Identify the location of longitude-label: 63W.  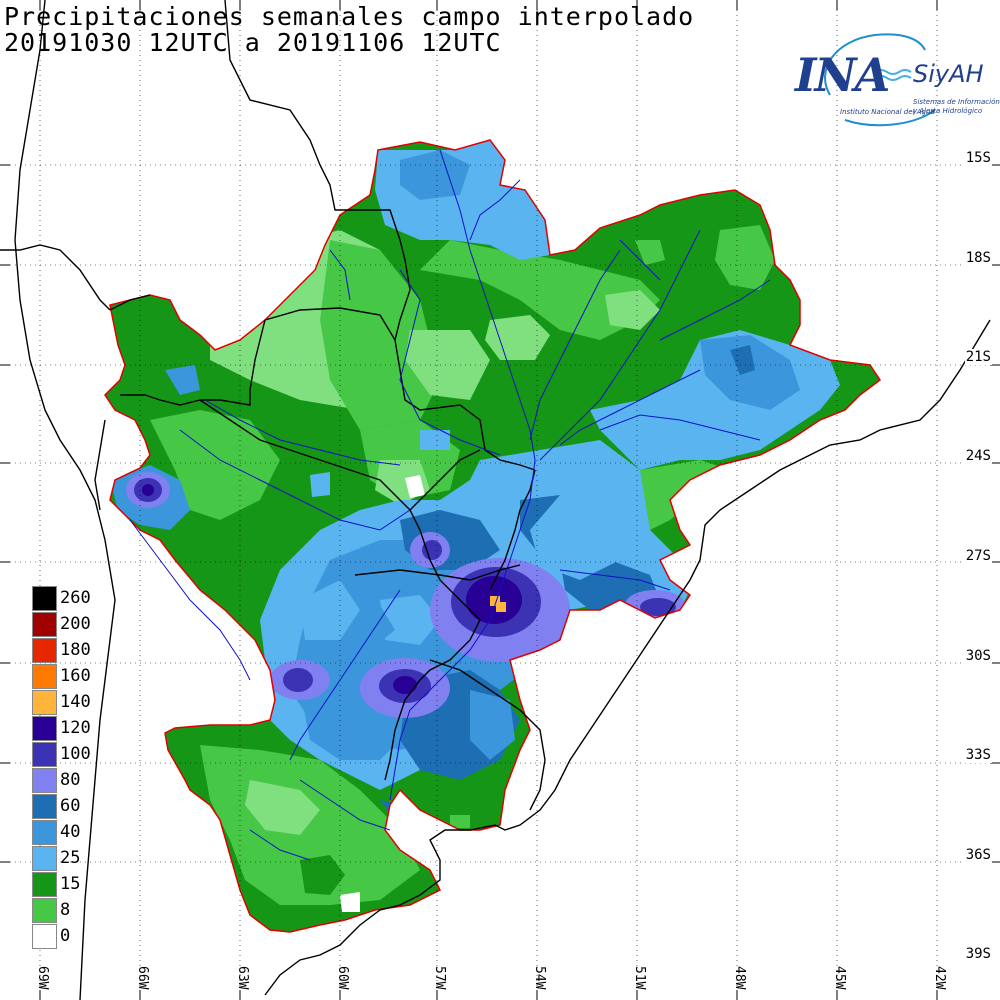
(242, 978).